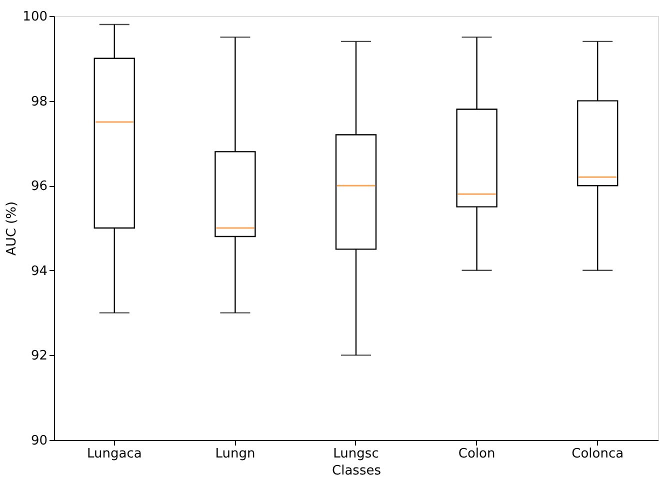 The height and width of the screenshot is (482, 666). What do you see at coordinates (477, 454) in the screenshot?
I see `x-tick-label: Colon` at bounding box center [477, 454].